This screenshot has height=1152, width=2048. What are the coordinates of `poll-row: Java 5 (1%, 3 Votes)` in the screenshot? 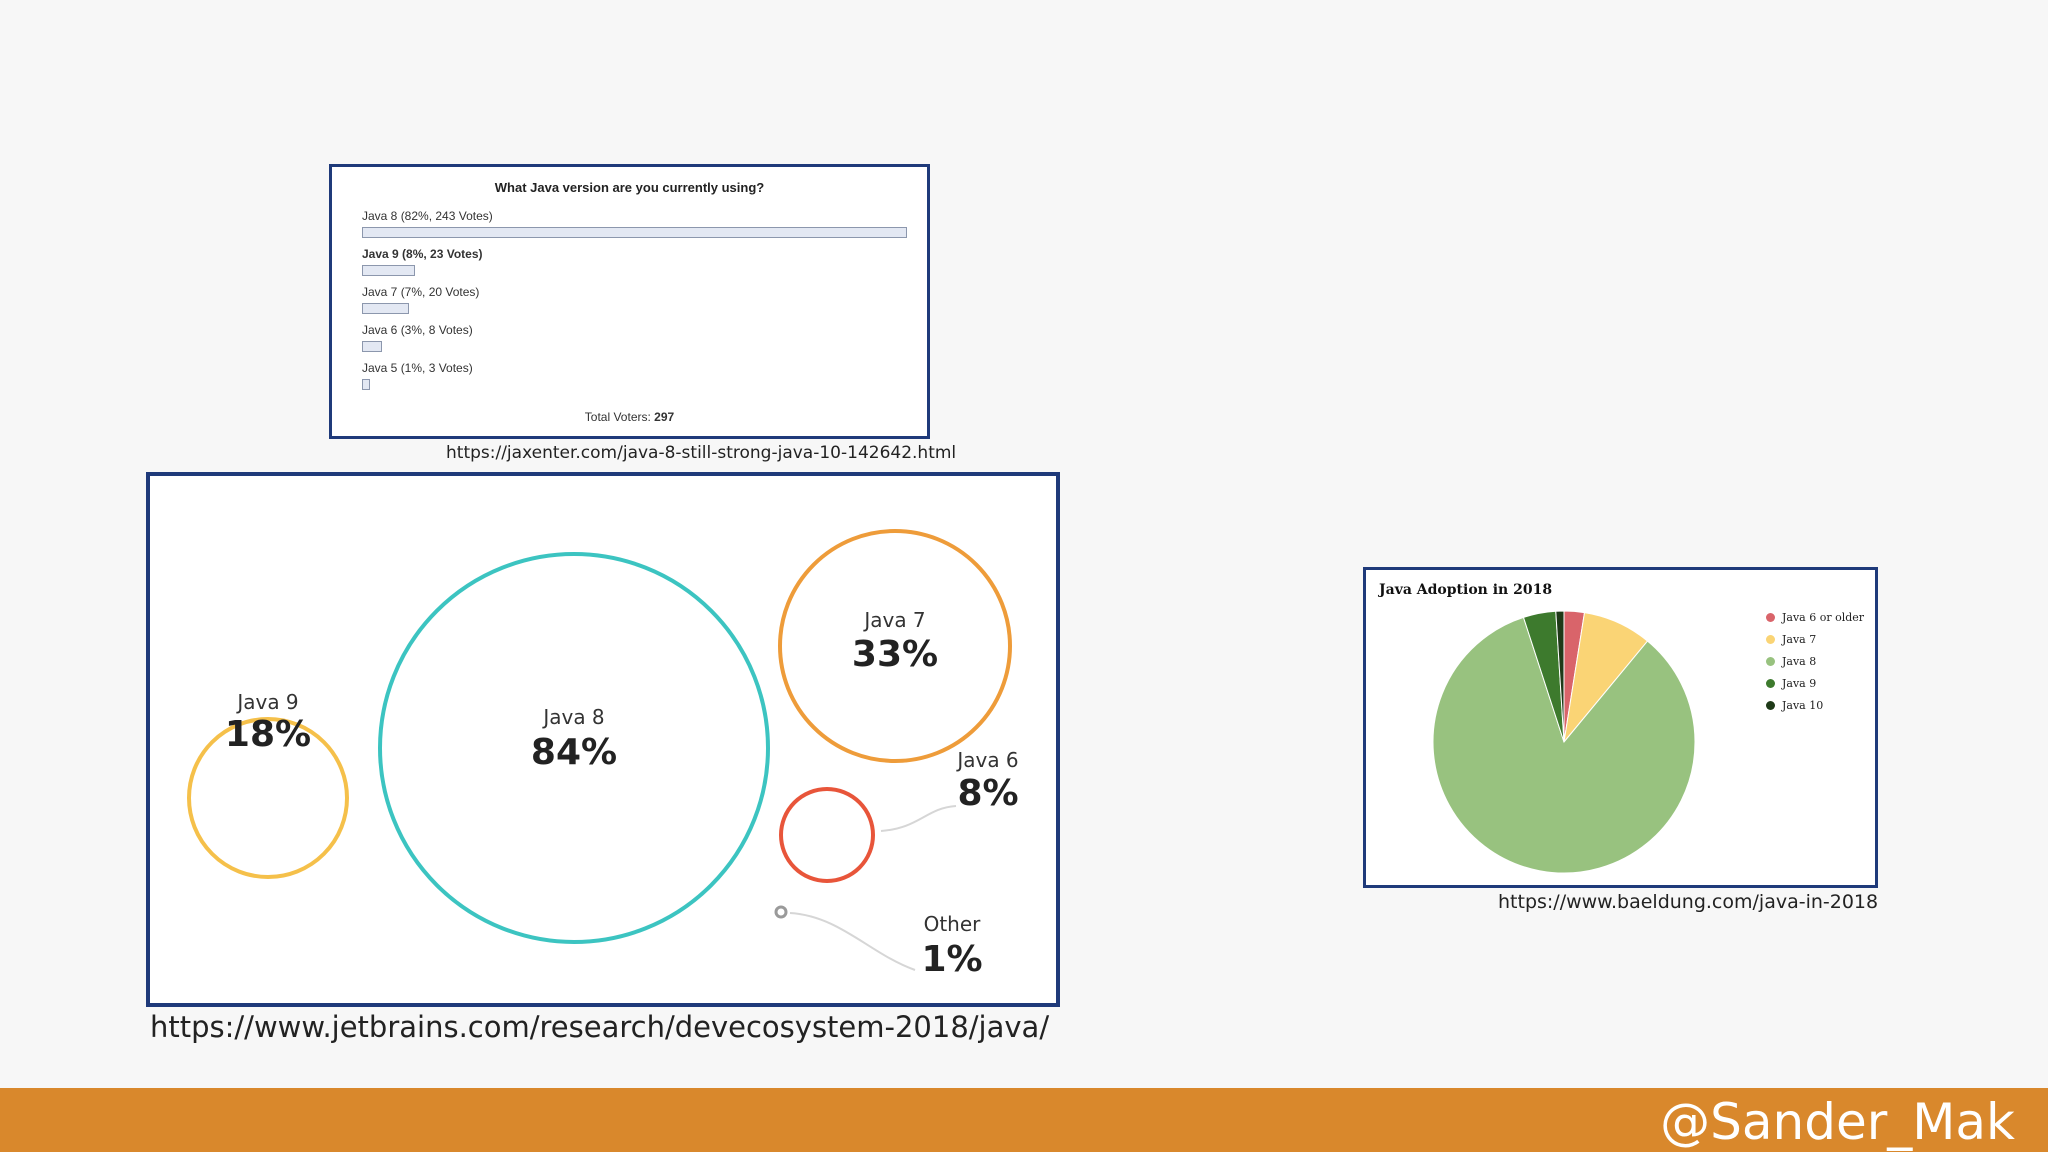 It's located at (634, 379).